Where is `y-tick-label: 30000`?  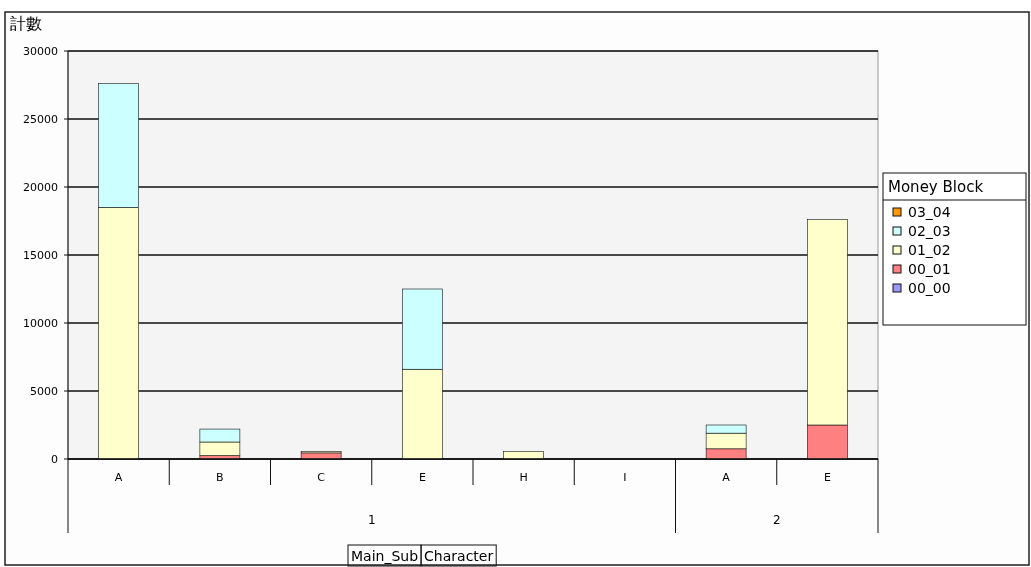
y-tick-label: 30000 is located at coordinates (40, 51).